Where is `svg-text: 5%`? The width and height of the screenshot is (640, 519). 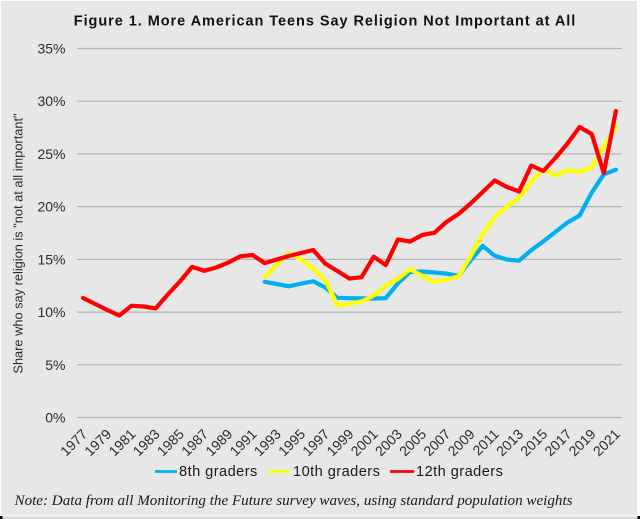 svg-text: 5% is located at coordinates (55, 365).